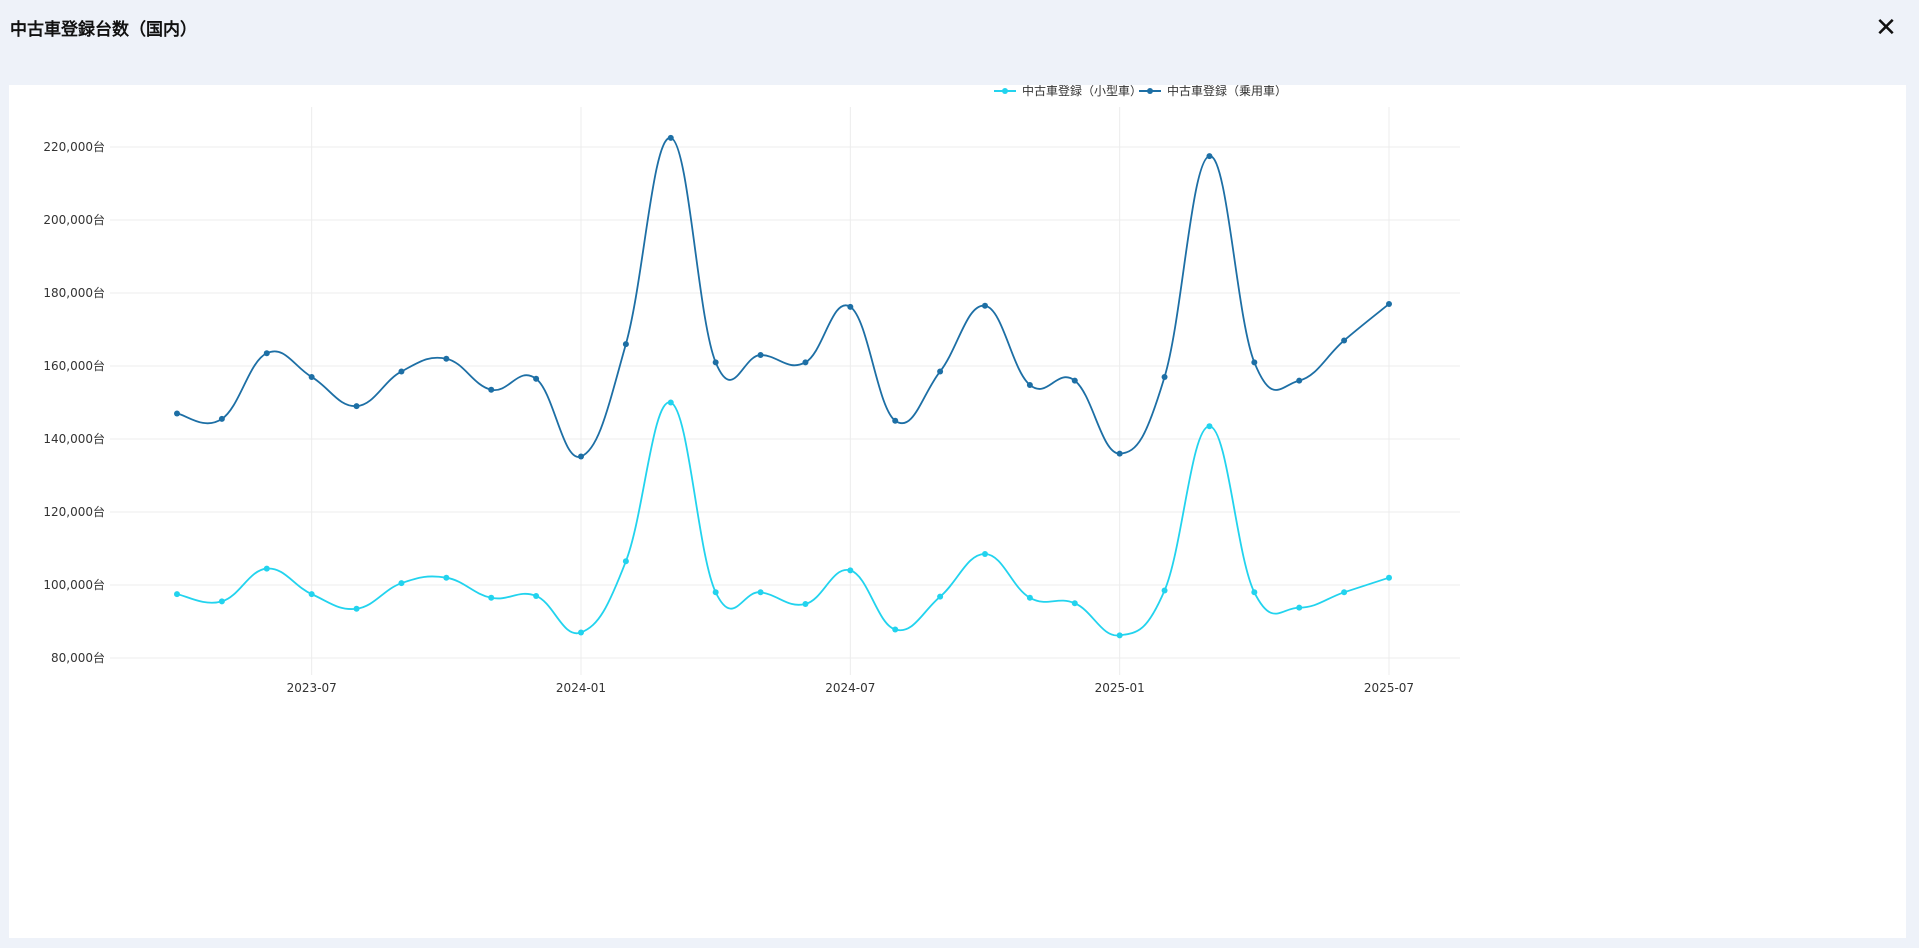 This screenshot has height=948, width=1919. What do you see at coordinates (1120, 688) in the screenshot?
I see `x-tick-label: 2025-01` at bounding box center [1120, 688].